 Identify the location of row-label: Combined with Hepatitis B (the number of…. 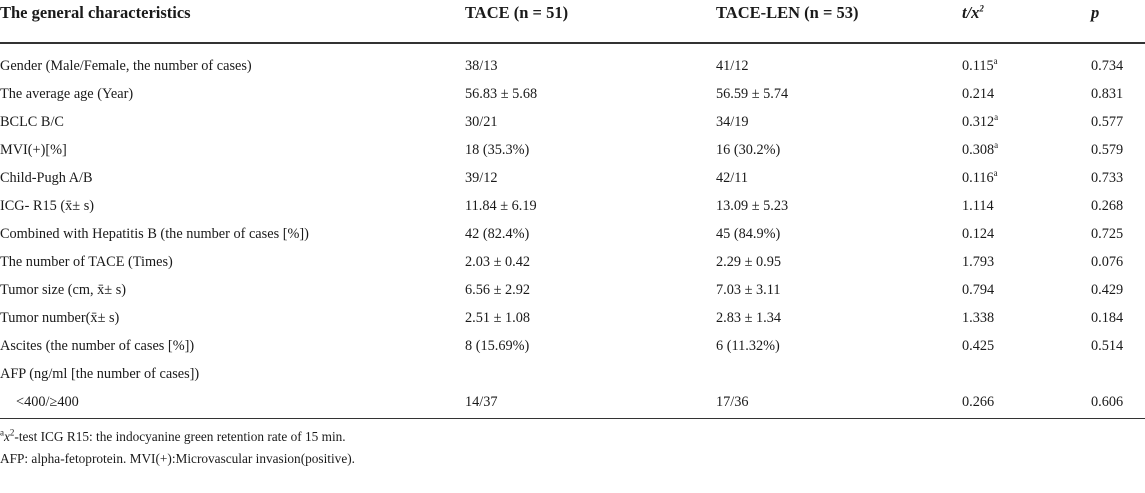
(154, 234).